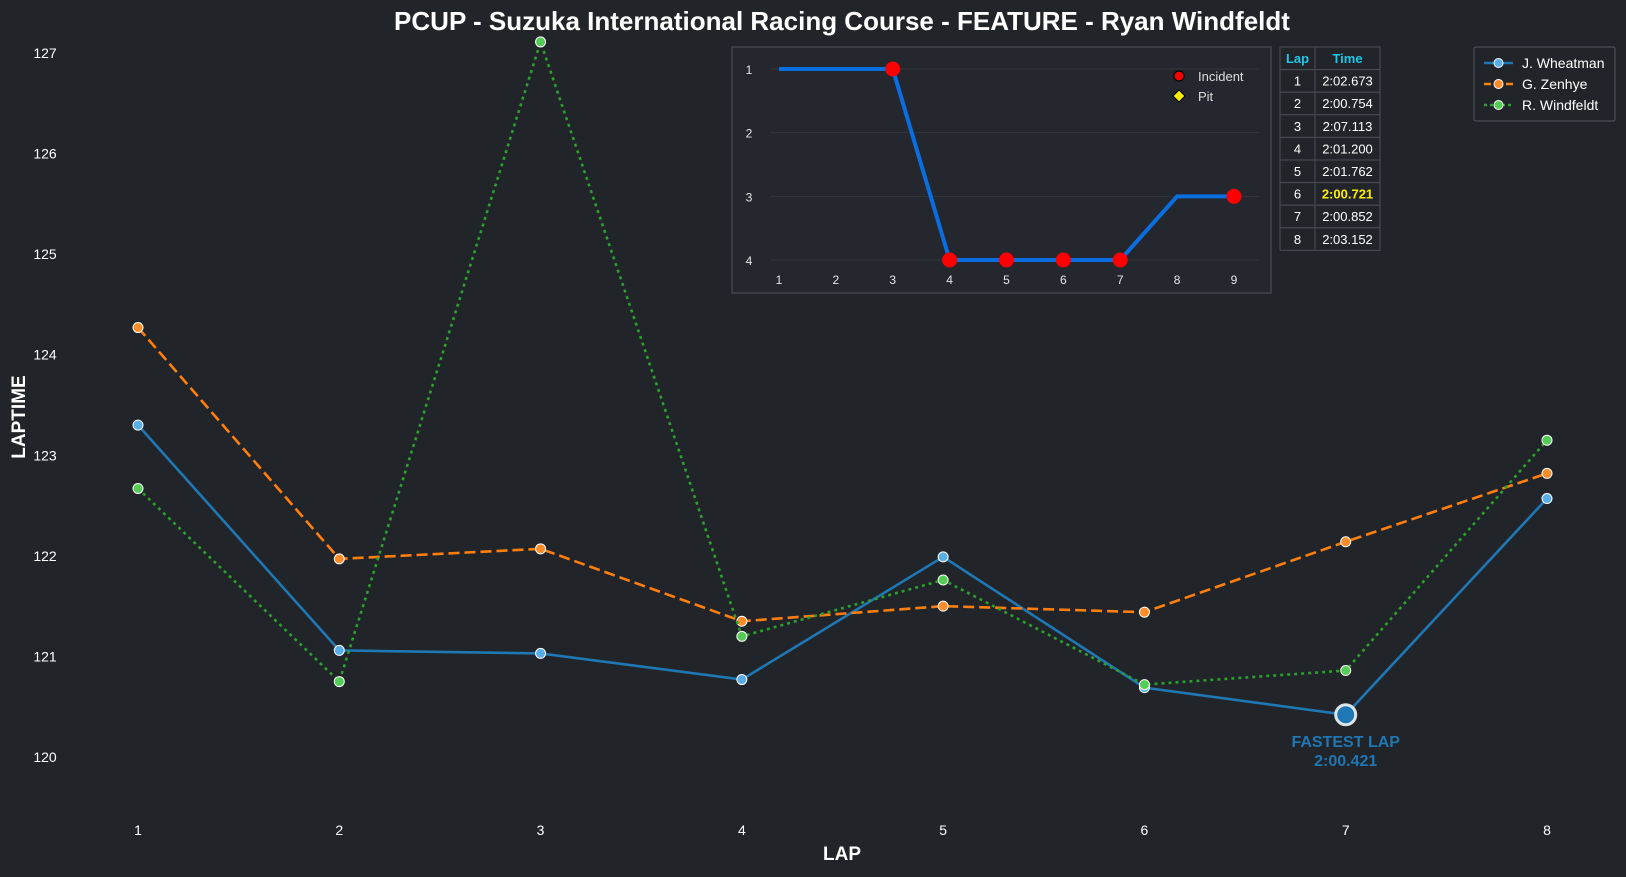 Image resolution: width=1626 pixels, height=877 pixels. What do you see at coordinates (779, 280) in the screenshot?
I see `inset-x-tick-label: 1` at bounding box center [779, 280].